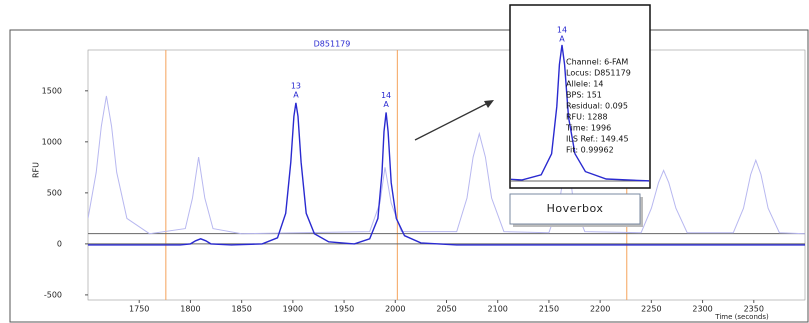 Image resolution: width=809 pixels, height=323 pixels. Describe the element at coordinates (241, 309) in the screenshot. I see `x-tick-label: 1850` at that location.